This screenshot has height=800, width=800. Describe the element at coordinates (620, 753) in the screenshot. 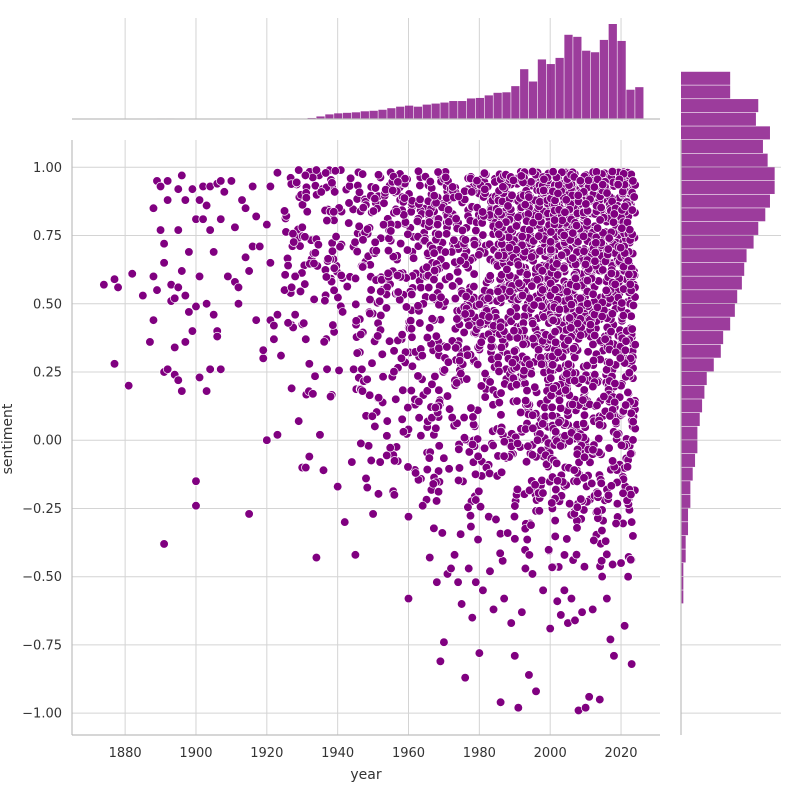

I see `x-tick-label: 2020` at that location.